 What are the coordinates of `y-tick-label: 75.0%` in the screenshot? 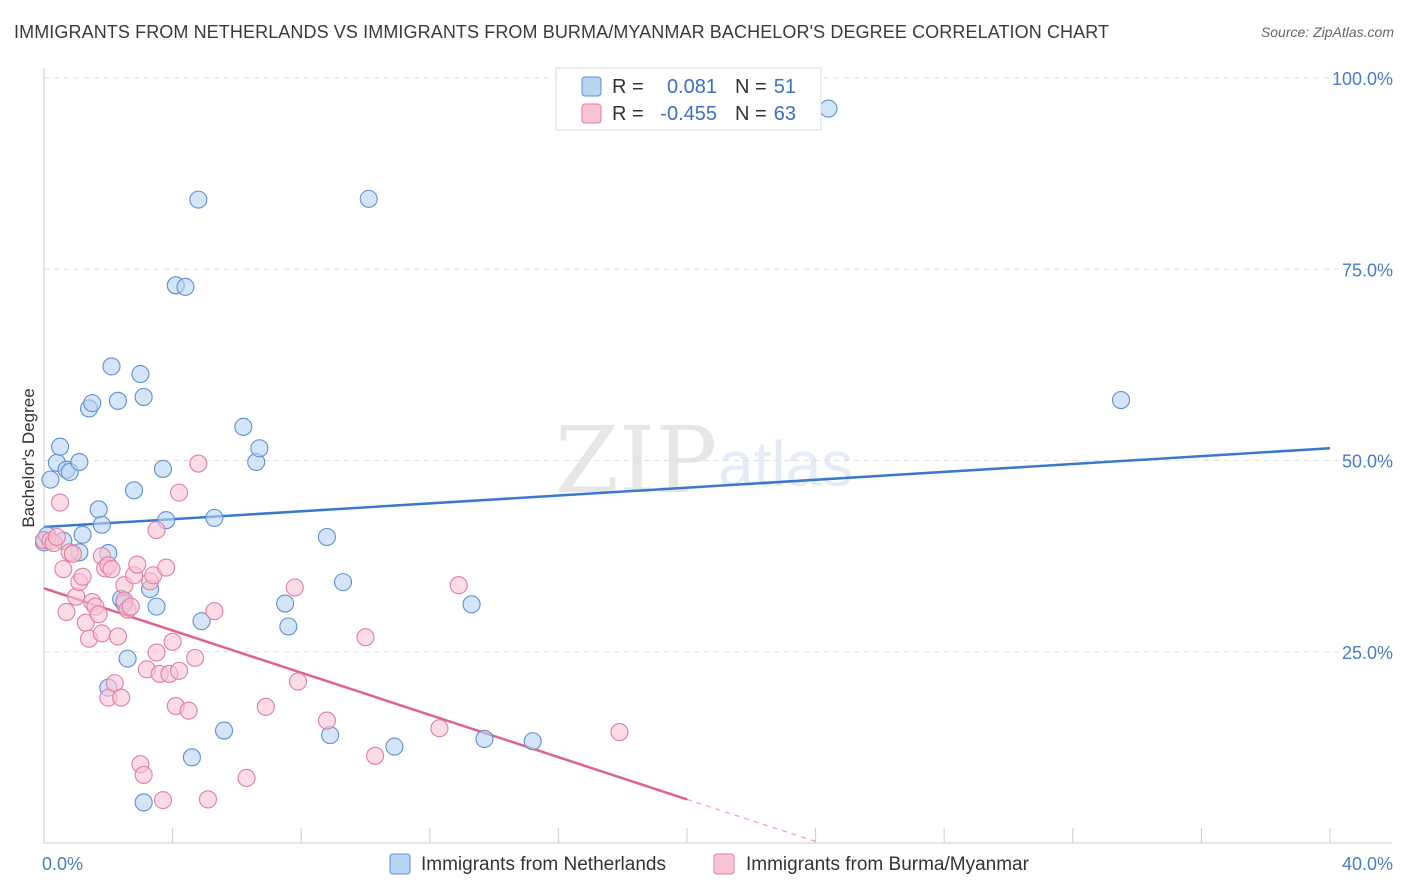 It's located at (1367, 270).